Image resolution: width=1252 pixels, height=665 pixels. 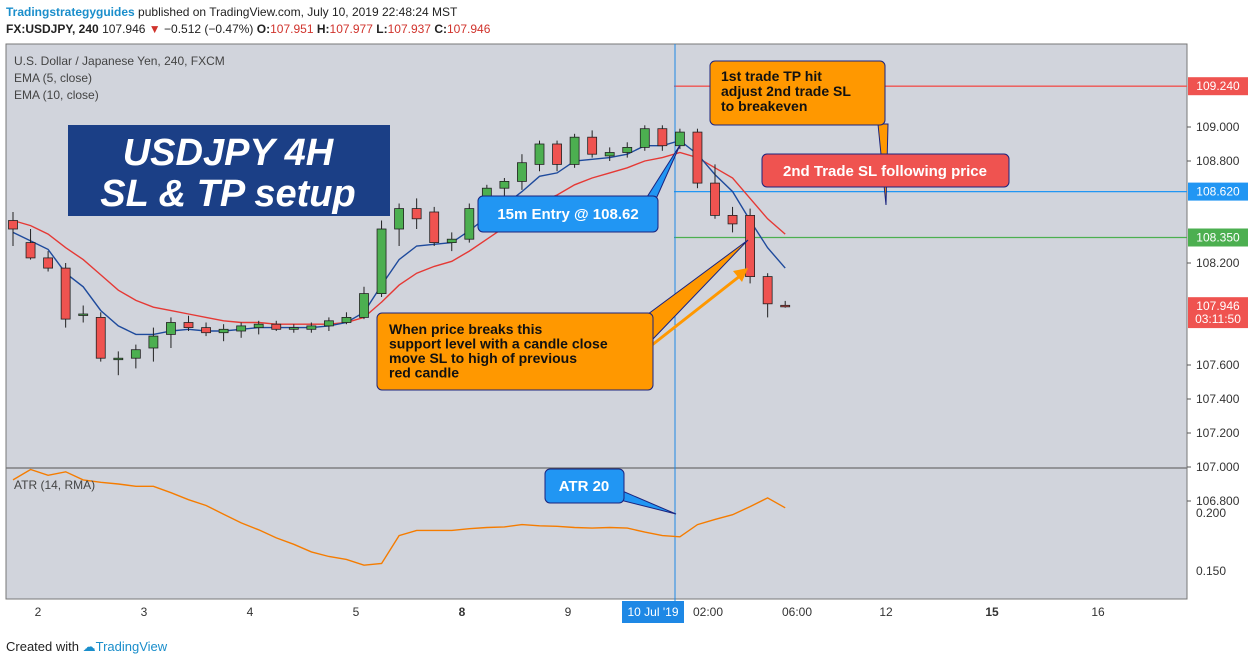 I want to click on support-note-line: support level with a candle close, so click(x=498, y=344).